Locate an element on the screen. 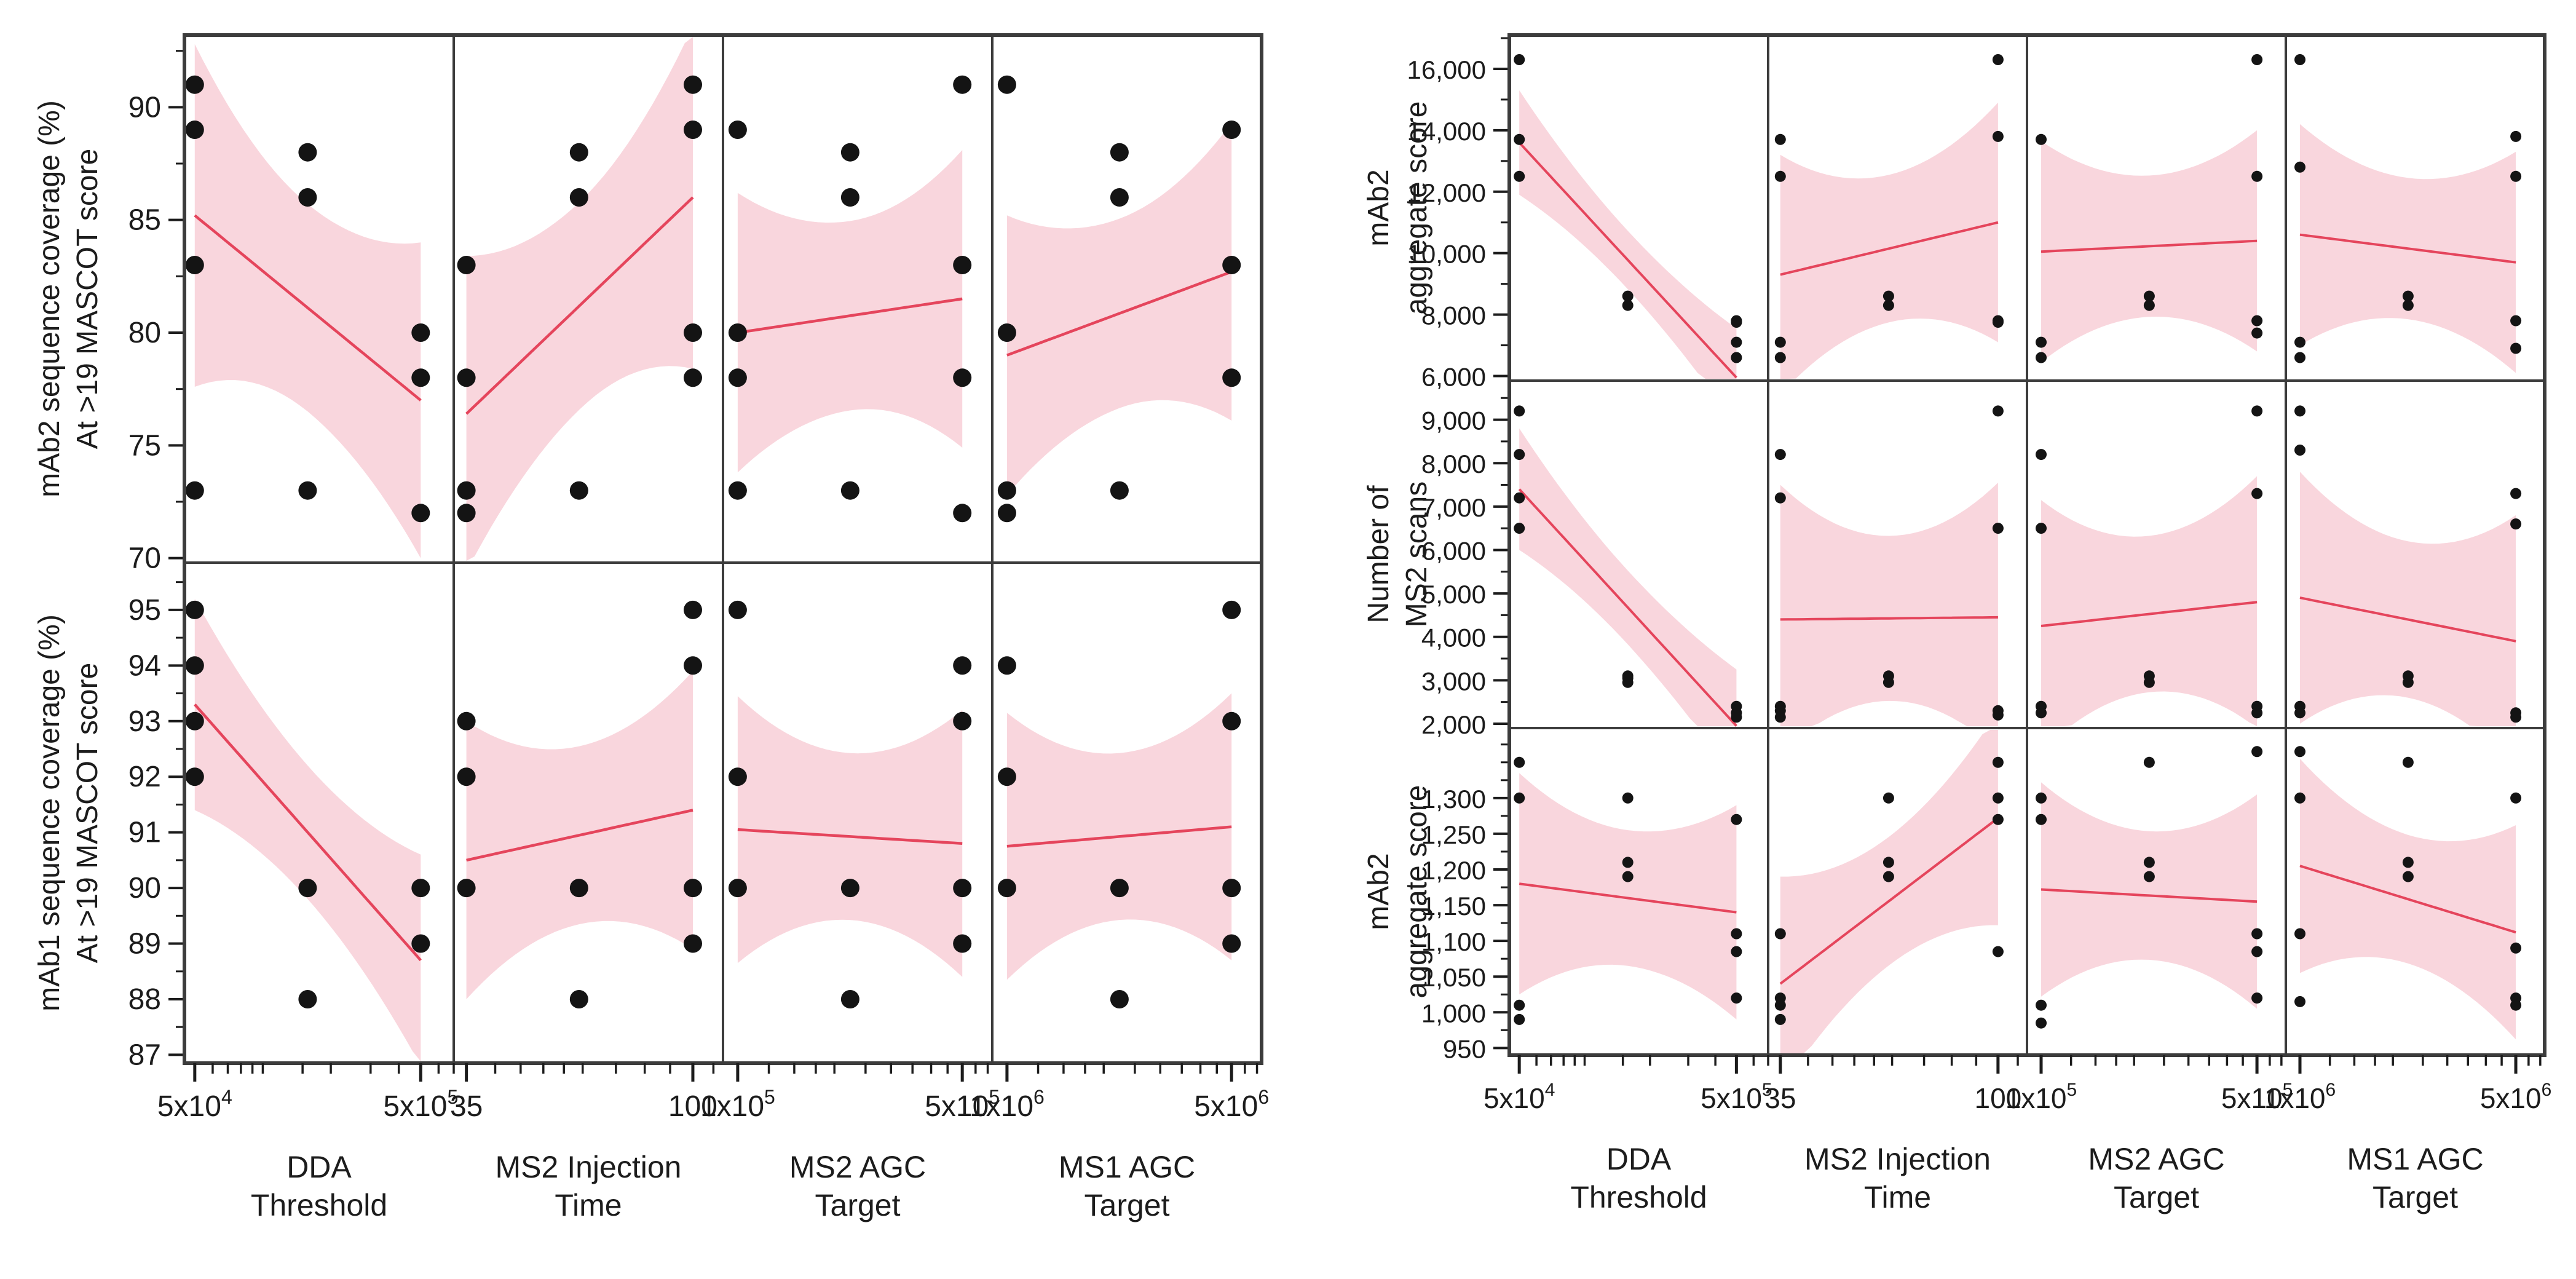  y-axis-title: MS2 scans is located at coordinates (1417, 554).